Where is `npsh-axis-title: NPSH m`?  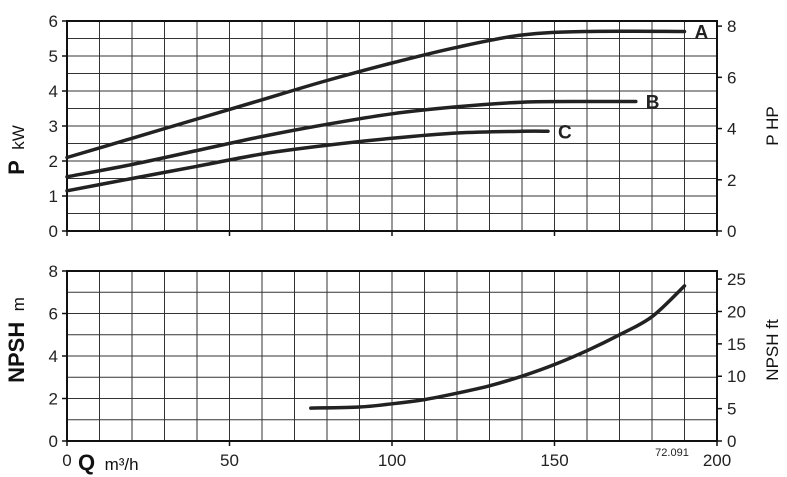 npsh-axis-title: NPSH m is located at coordinates (16, 340).